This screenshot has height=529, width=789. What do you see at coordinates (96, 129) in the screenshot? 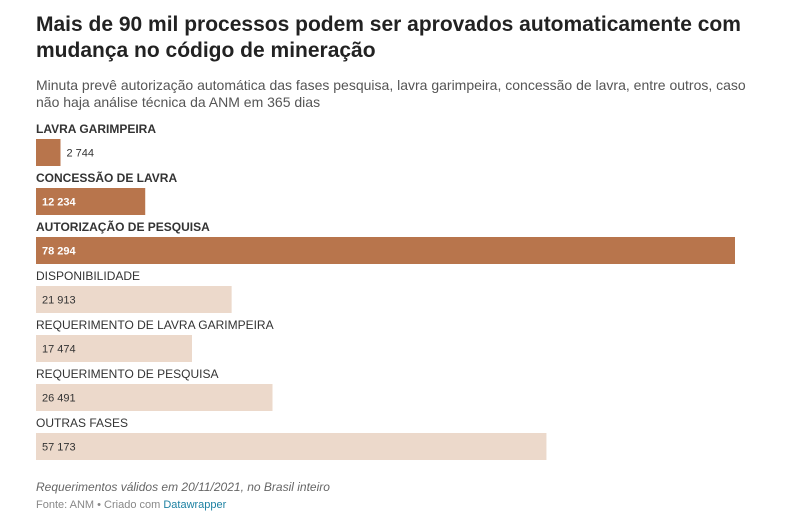
I see `category-label: LAVRA GARIMPEIRA` at bounding box center [96, 129].